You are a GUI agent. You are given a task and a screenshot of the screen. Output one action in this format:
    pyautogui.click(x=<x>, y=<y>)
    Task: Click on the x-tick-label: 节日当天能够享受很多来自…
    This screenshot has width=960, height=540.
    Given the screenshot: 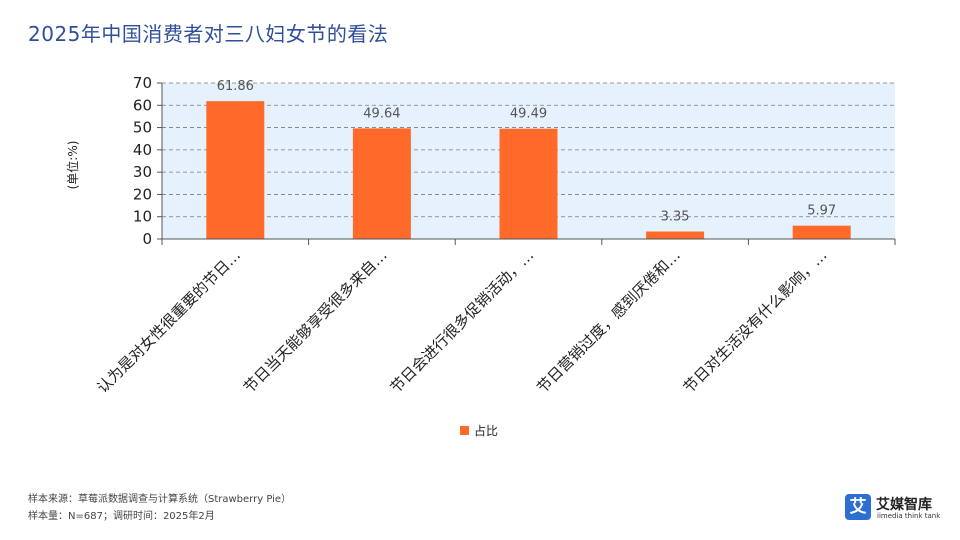 What is the action you would take?
    pyautogui.click(x=315, y=321)
    